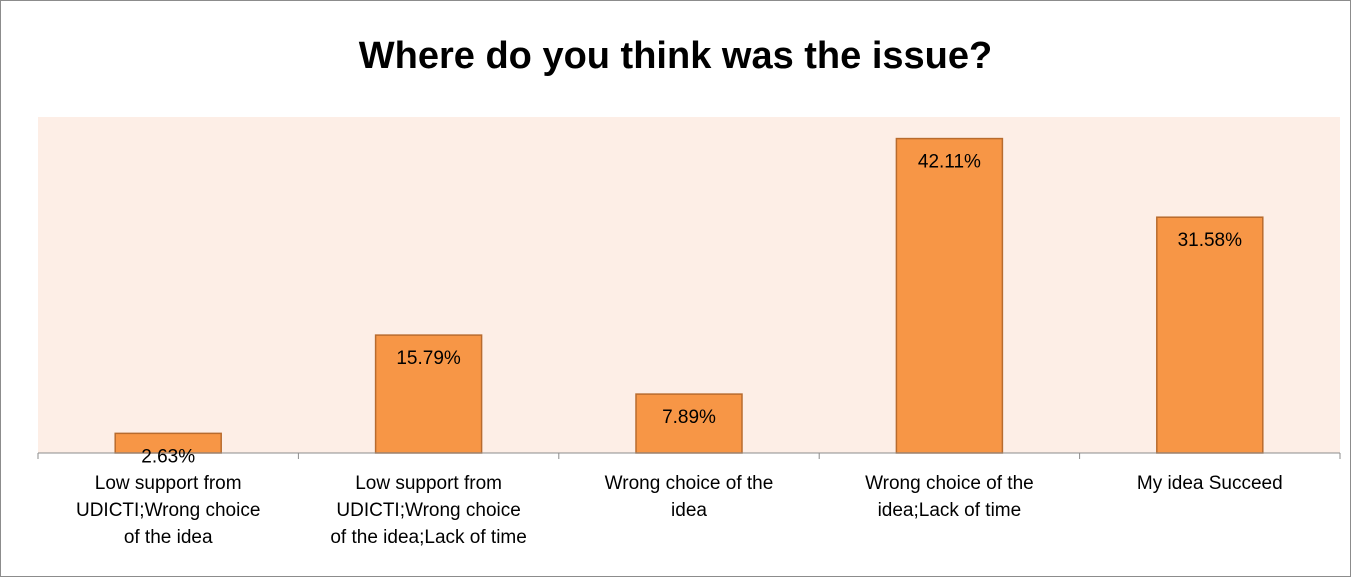 The height and width of the screenshot is (577, 1351). What do you see at coordinates (1209, 483) in the screenshot?
I see `category-label-5: My idea Succeed` at bounding box center [1209, 483].